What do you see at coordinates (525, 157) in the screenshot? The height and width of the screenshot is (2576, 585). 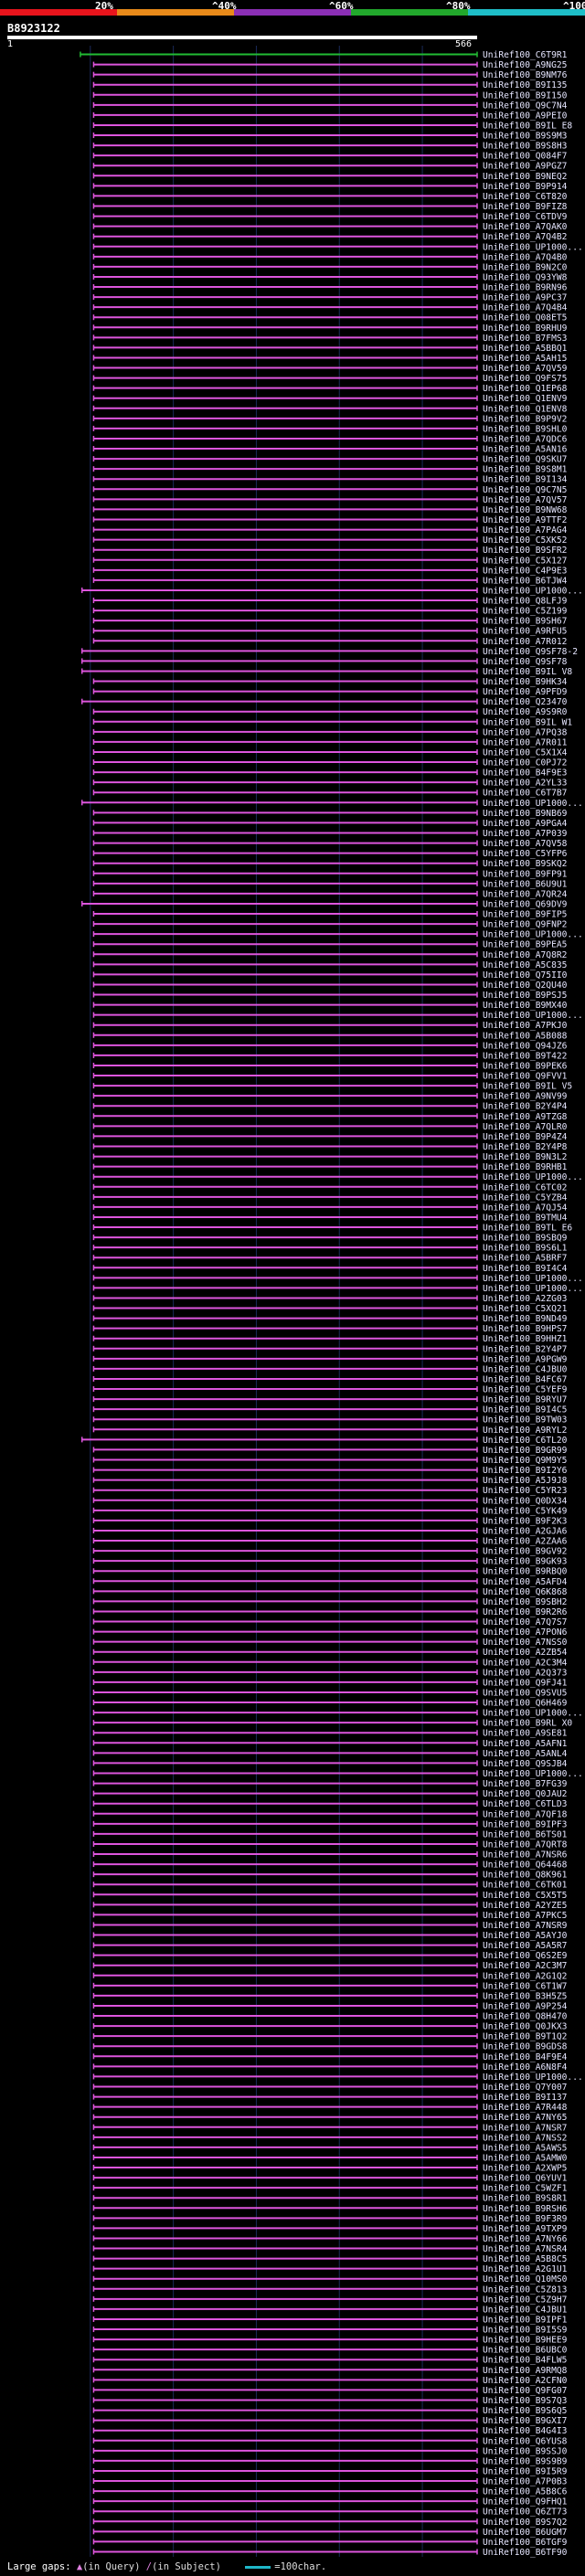 I see `hit-label: UniRef100_Q084F7` at bounding box center [525, 157].